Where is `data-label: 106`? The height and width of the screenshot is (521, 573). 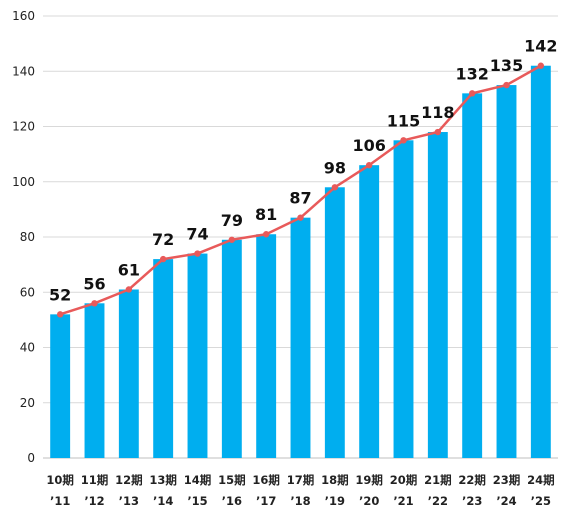 data-label: 106 is located at coordinates (368, 145).